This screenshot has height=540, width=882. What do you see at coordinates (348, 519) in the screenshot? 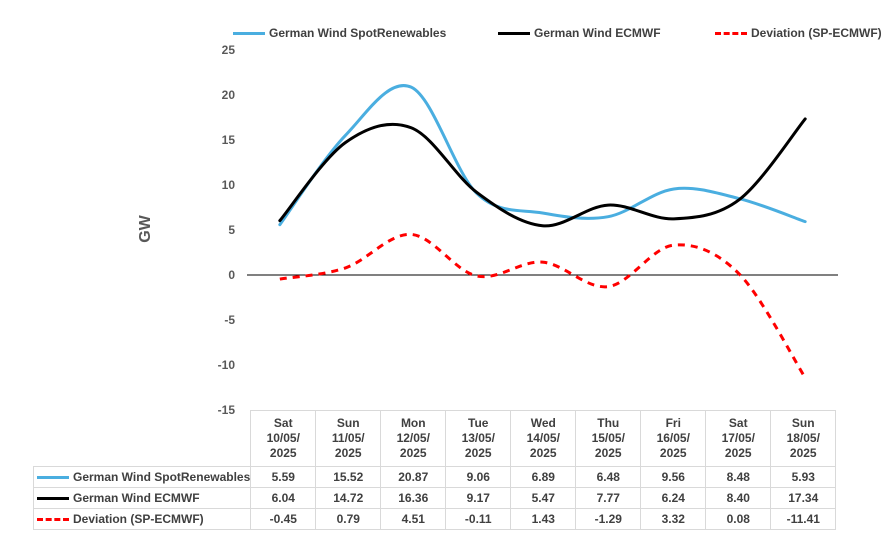
I see `data-label: 0.79` at bounding box center [348, 519].